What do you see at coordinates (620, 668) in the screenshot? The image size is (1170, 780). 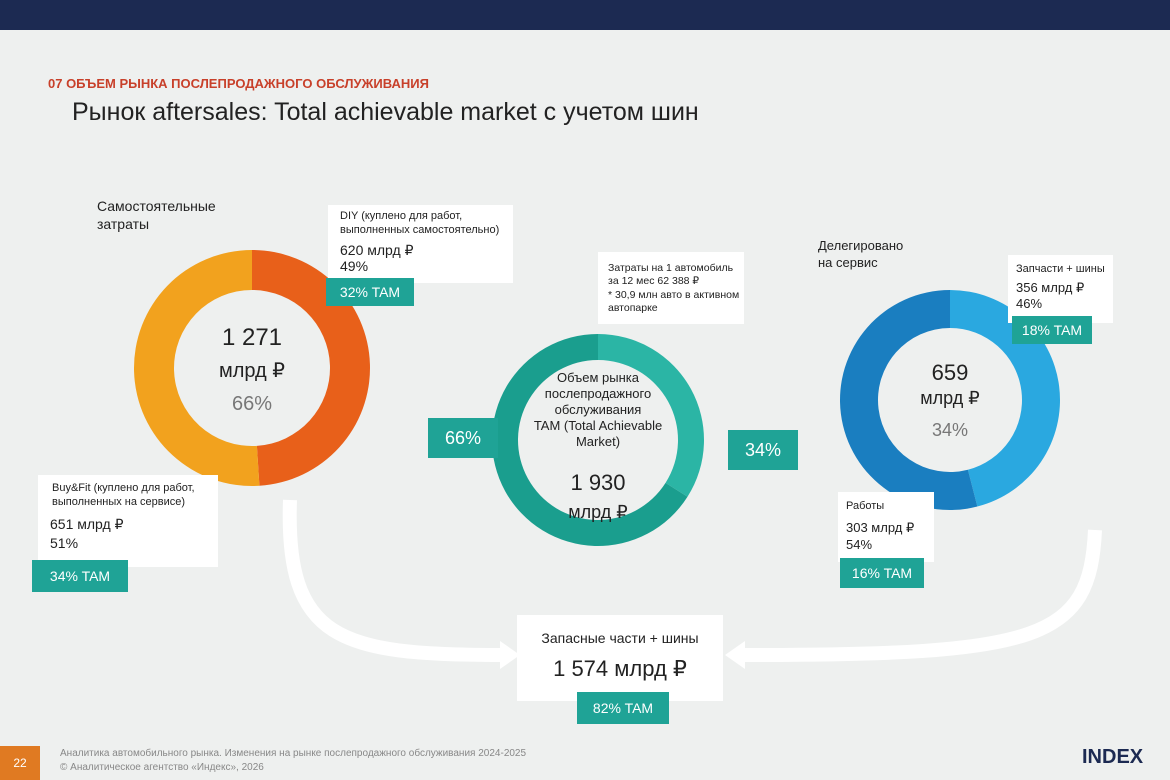 I see `parts-amount: 1 574 млрд ₽` at bounding box center [620, 668].